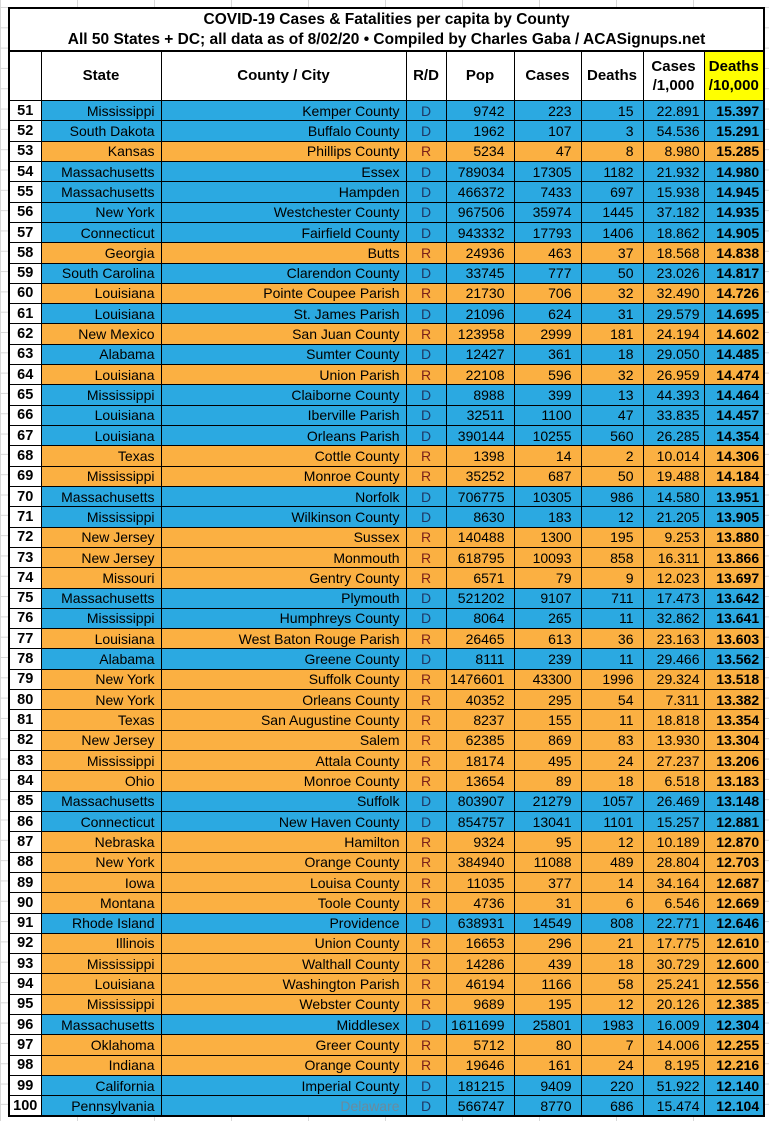  I want to click on cell-deaths: 37, so click(612, 253).